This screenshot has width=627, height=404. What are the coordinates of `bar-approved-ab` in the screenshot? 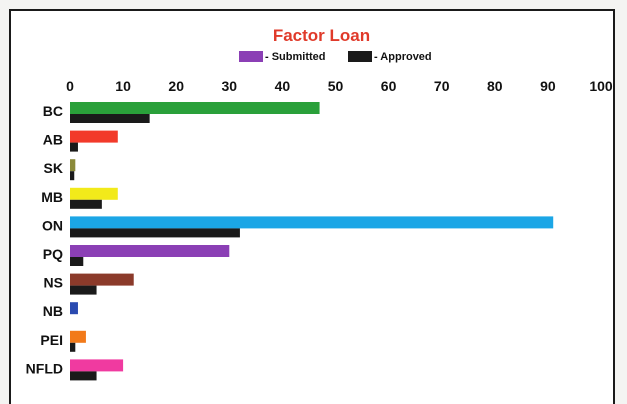 It's located at (74, 147).